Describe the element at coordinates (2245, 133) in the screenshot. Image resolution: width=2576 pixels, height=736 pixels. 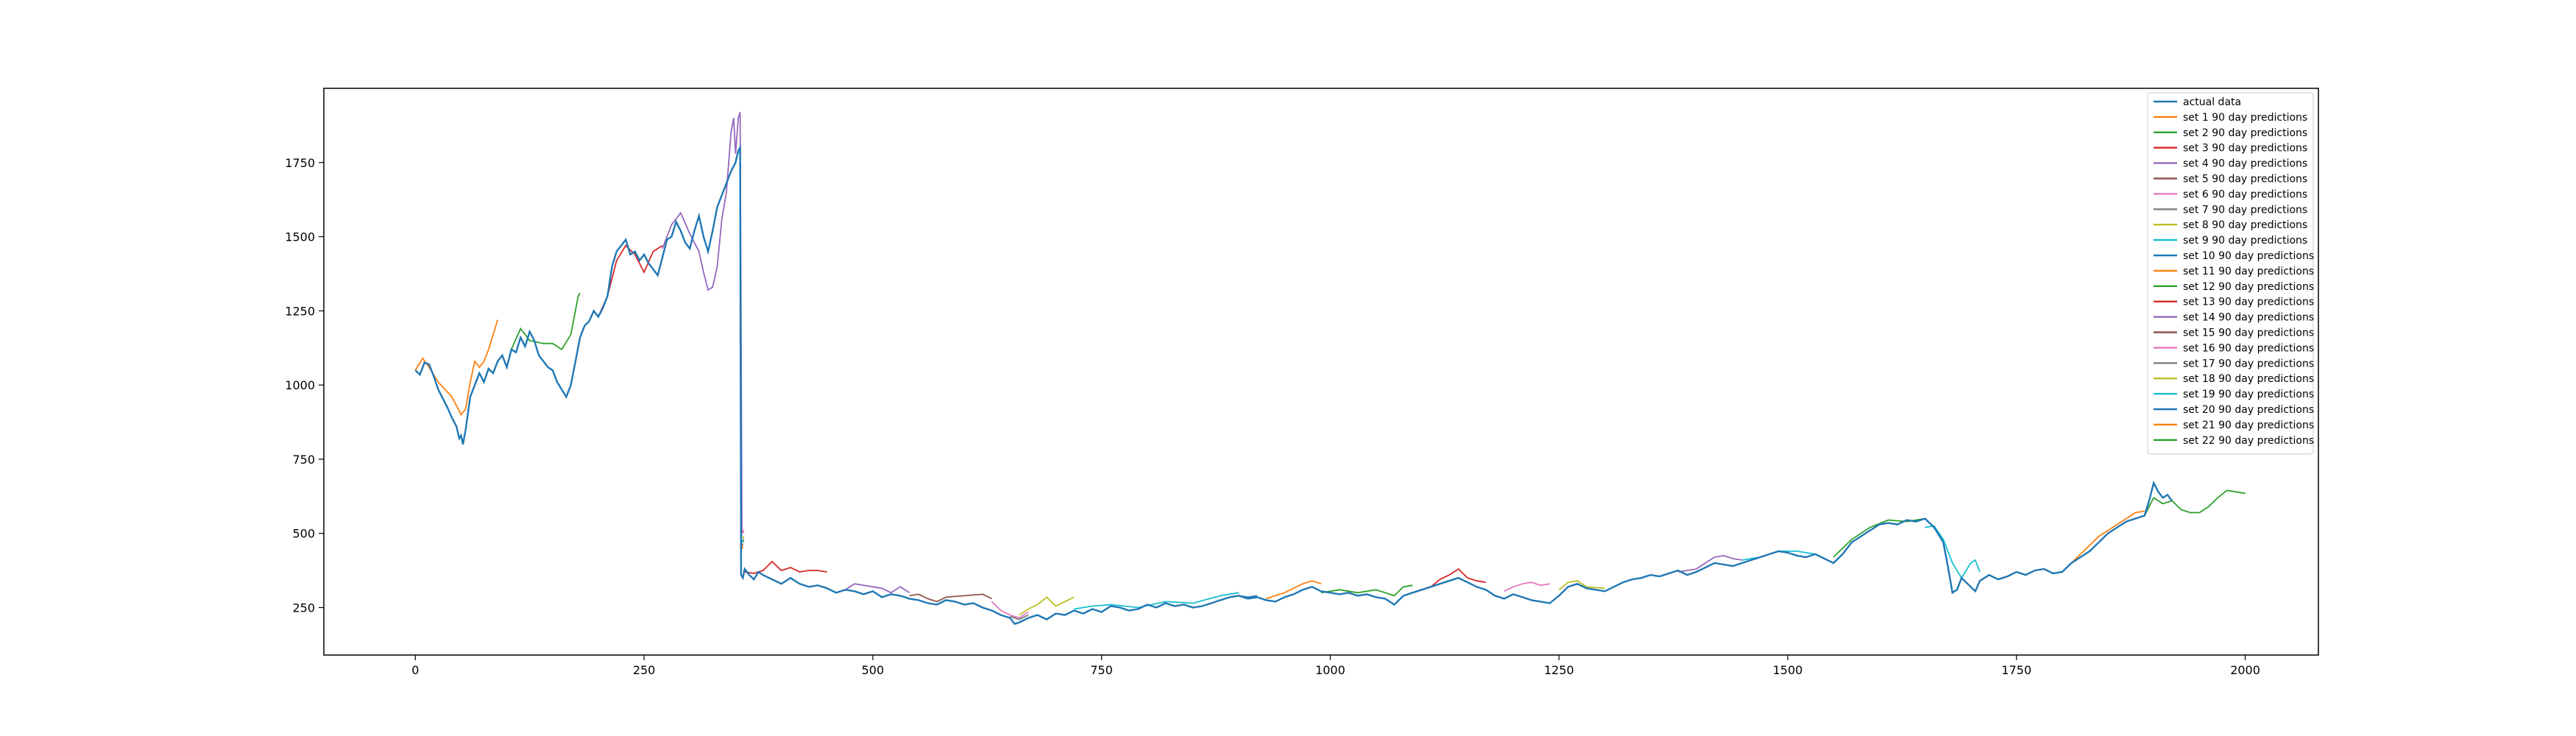
I see `legend-label: set 2 90 day predictions` at that location.